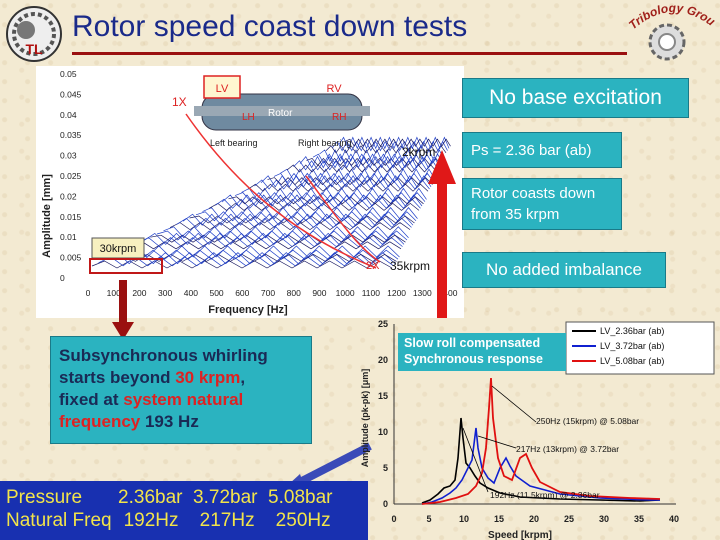  I want to click on response-x-tick: 10, so click(464, 519).